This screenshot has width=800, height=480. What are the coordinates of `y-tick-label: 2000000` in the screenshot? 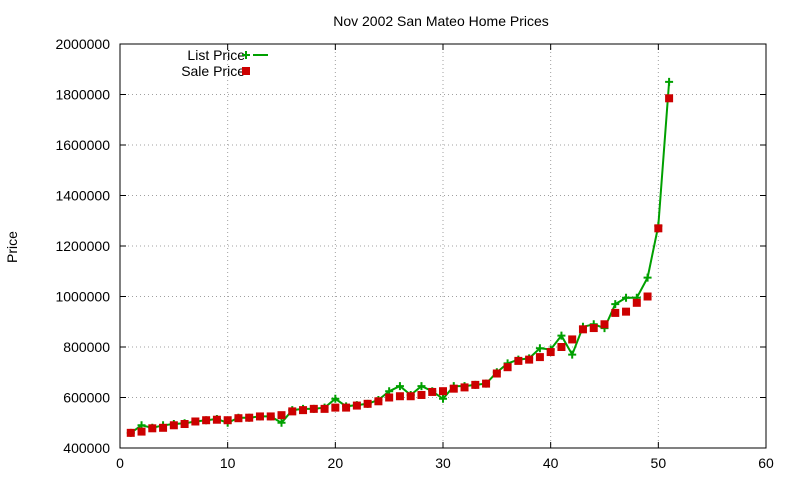 It's located at (82, 44).